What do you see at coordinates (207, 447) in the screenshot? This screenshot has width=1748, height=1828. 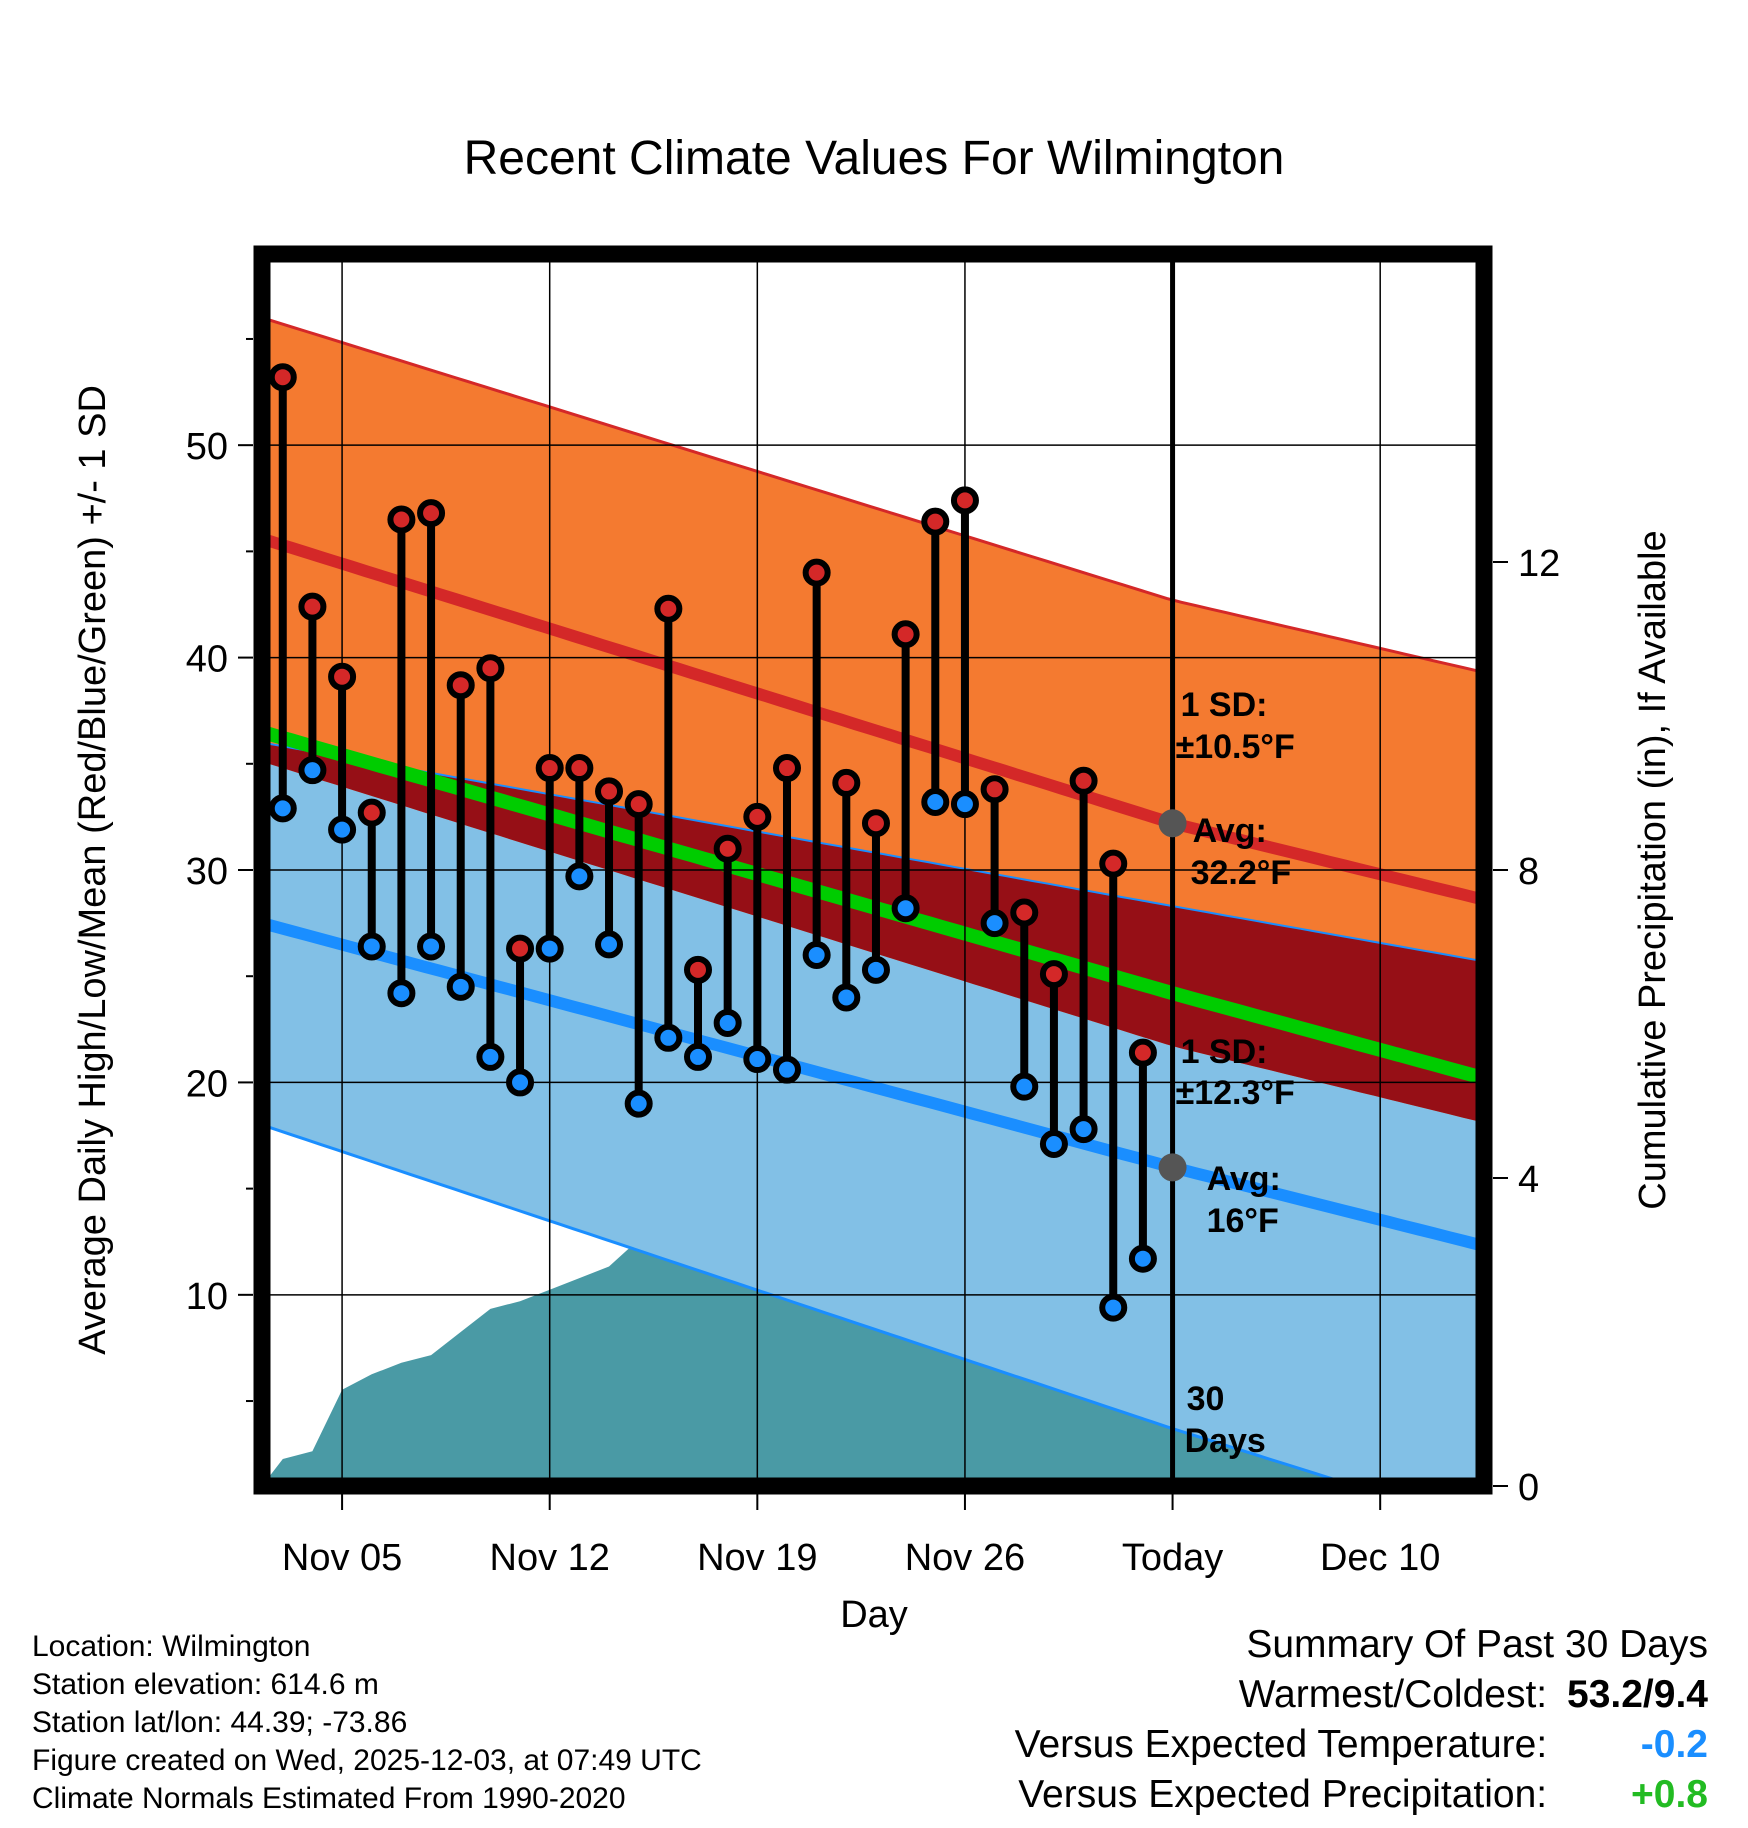 I see `y-left-tick-label: 50` at bounding box center [207, 447].